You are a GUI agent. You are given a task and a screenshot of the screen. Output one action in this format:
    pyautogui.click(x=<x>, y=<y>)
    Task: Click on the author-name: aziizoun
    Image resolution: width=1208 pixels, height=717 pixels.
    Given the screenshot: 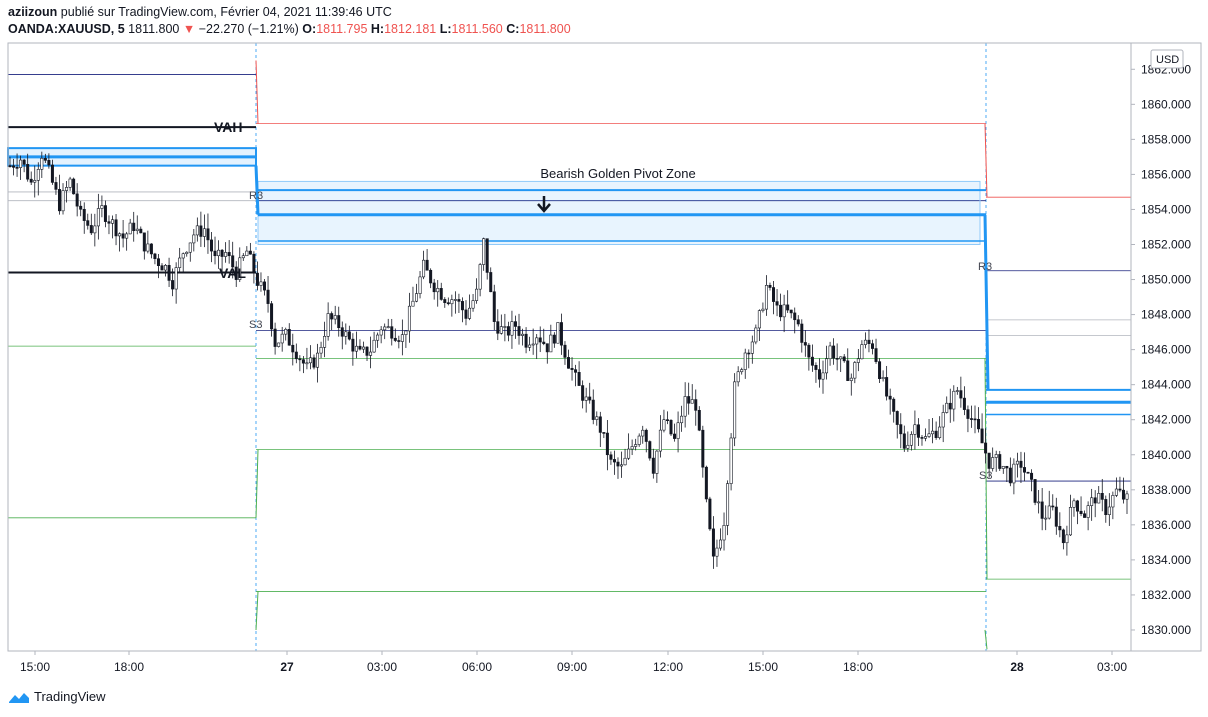 What is the action you would take?
    pyautogui.click(x=33, y=12)
    